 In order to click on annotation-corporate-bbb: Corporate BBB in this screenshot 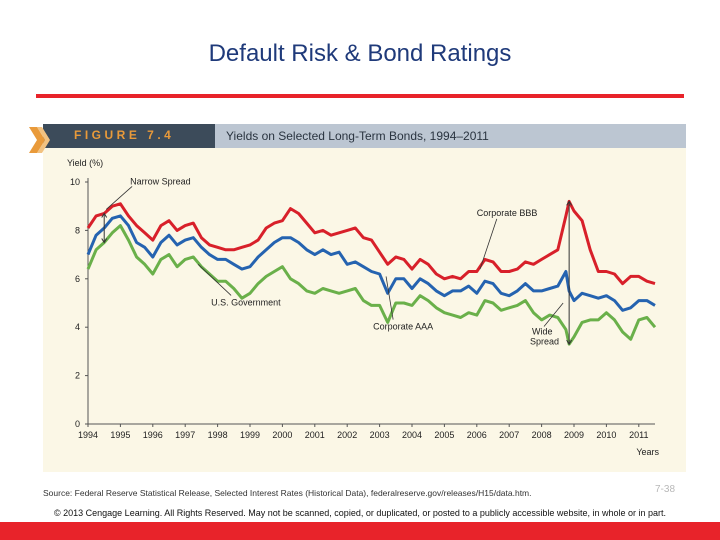, I will do `click(507, 213)`.